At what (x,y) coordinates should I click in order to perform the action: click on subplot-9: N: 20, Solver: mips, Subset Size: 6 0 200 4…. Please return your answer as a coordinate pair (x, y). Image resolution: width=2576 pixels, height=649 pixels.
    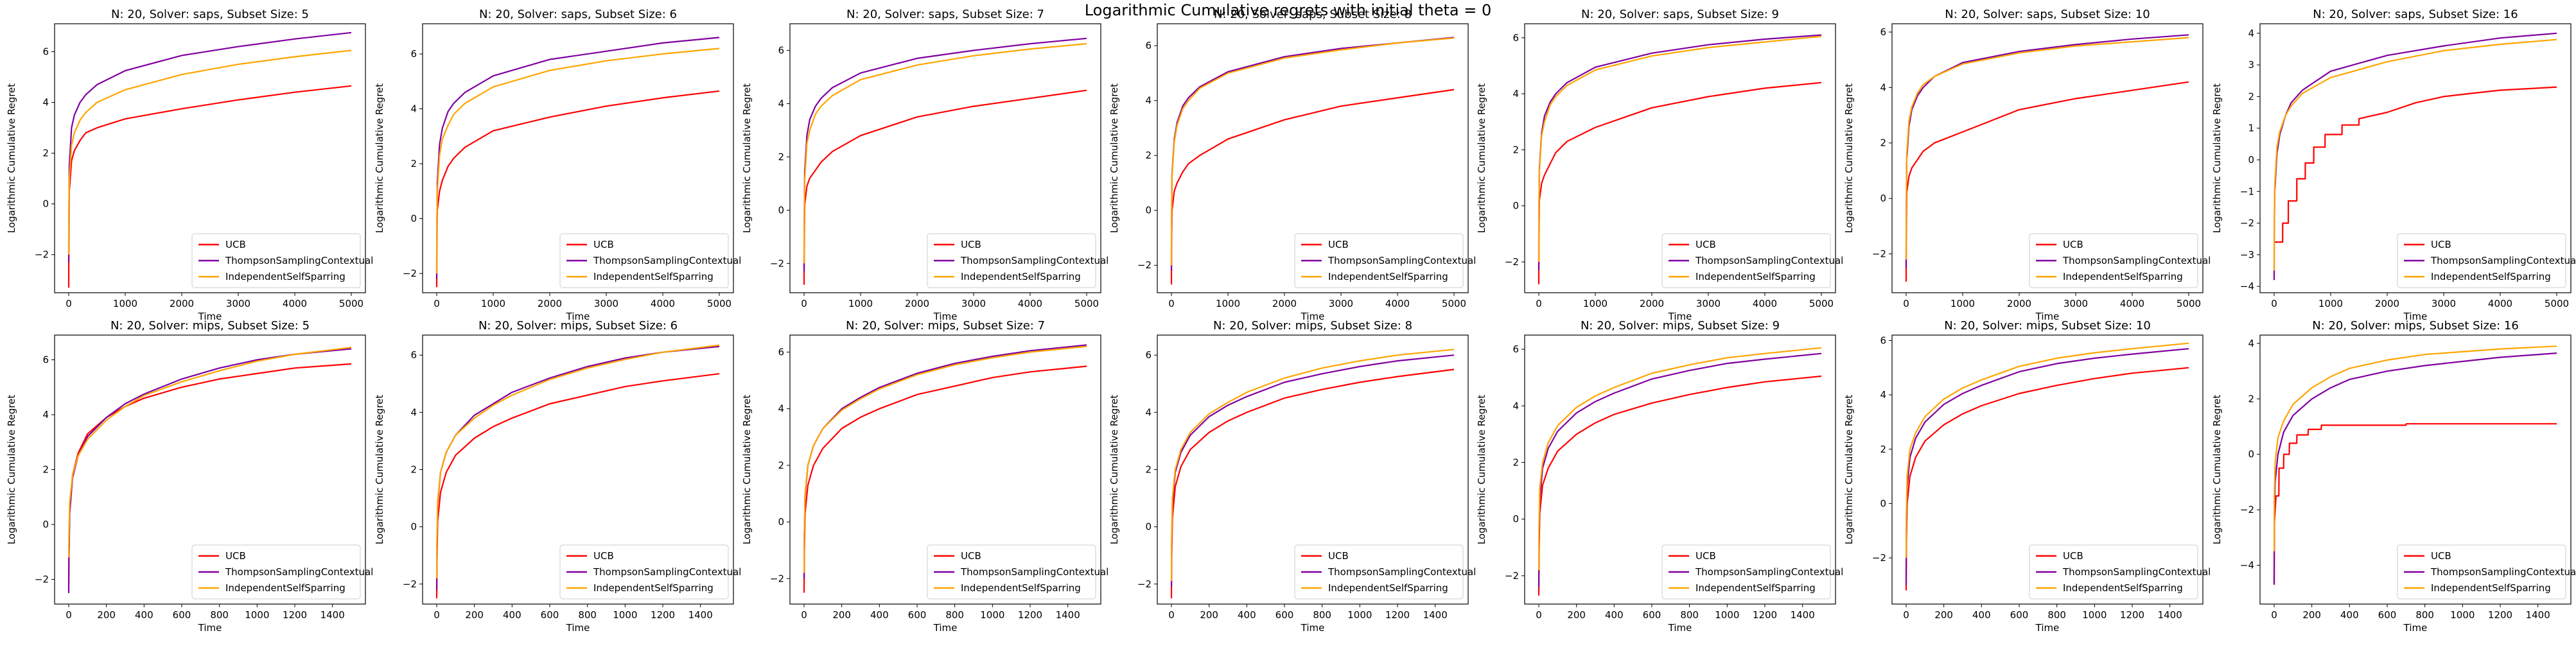
    Looking at the image, I should click on (557, 477).